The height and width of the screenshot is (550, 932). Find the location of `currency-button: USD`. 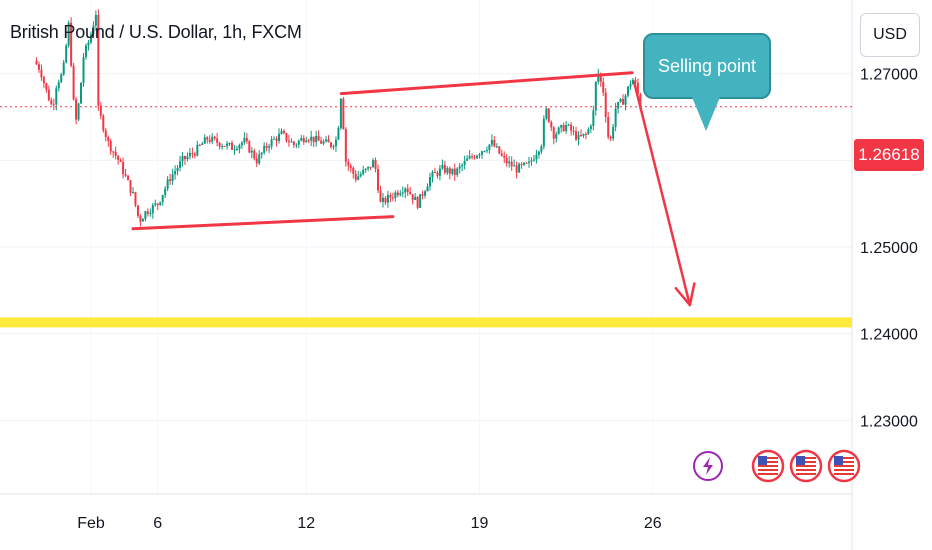

currency-button: USD is located at coordinates (890, 35).